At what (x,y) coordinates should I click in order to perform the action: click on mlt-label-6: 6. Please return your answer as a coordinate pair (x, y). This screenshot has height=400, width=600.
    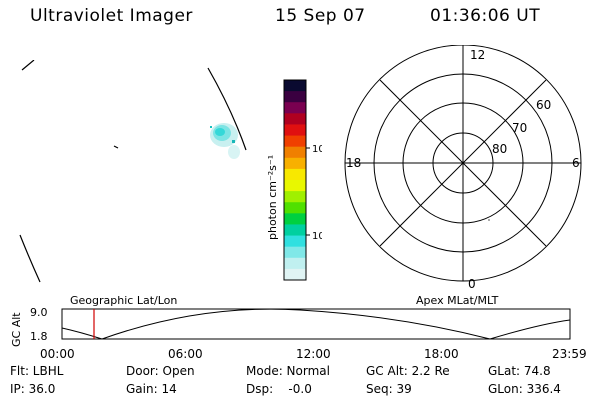
    Looking at the image, I should click on (576, 163).